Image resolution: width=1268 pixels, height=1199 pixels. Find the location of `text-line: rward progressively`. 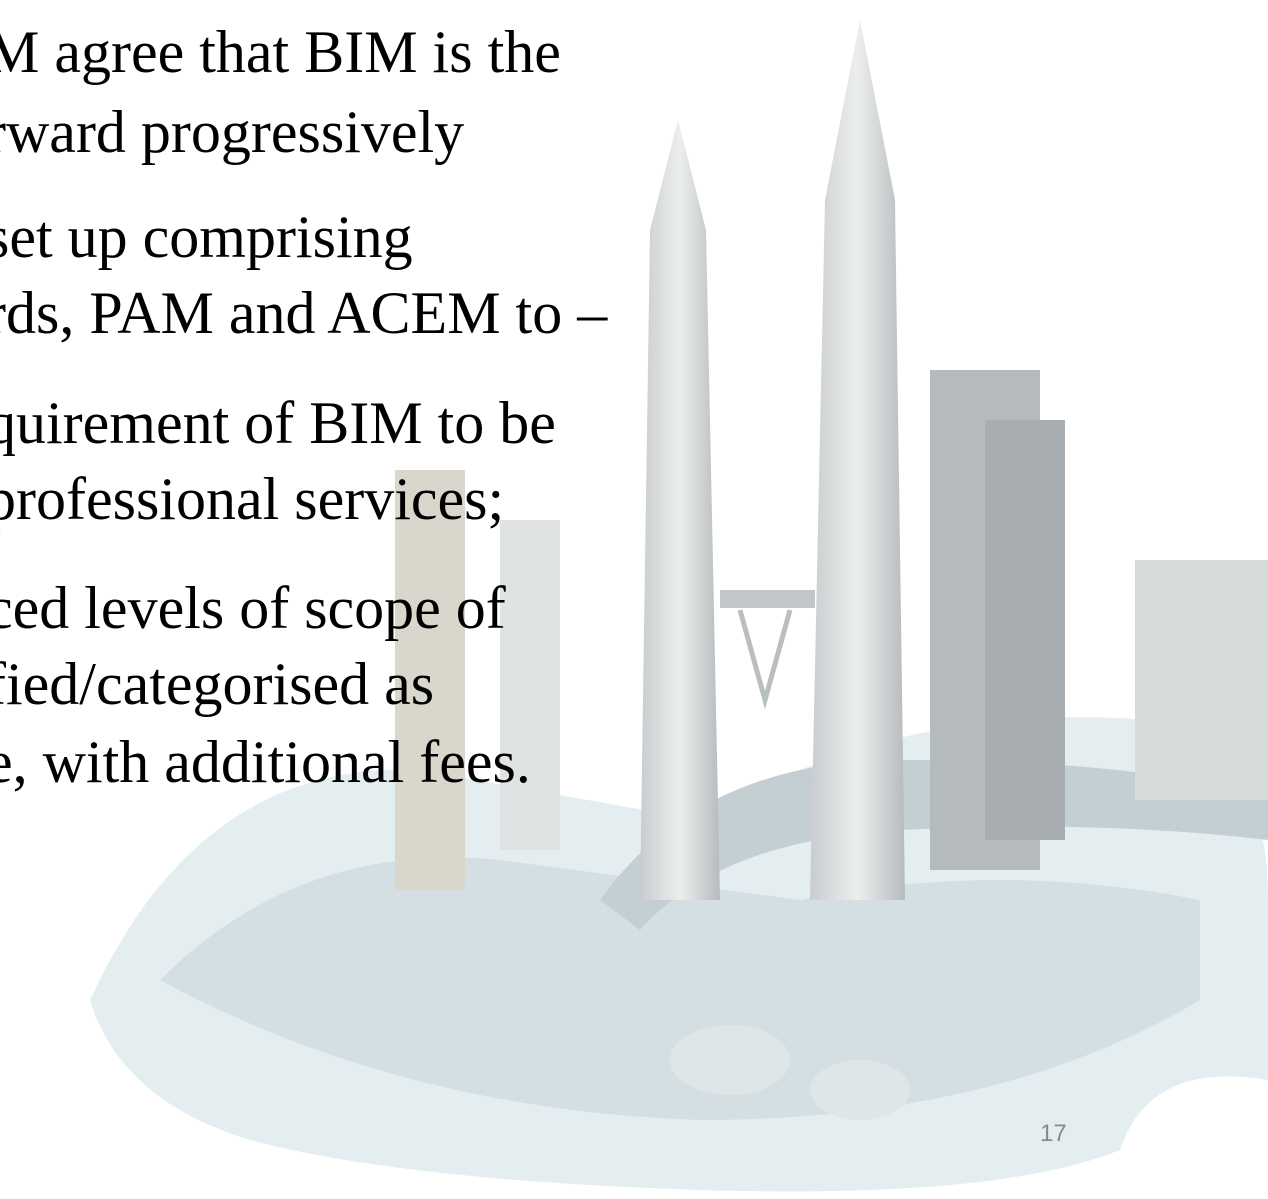

text-line: rward progressively is located at coordinates (232, 132).